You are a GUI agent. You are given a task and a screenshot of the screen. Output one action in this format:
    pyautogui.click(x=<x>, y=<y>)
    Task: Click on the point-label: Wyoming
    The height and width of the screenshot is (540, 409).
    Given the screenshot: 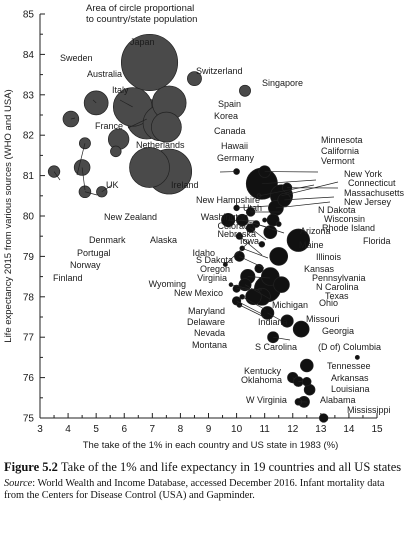 What is the action you would take?
    pyautogui.click(x=167, y=284)
    